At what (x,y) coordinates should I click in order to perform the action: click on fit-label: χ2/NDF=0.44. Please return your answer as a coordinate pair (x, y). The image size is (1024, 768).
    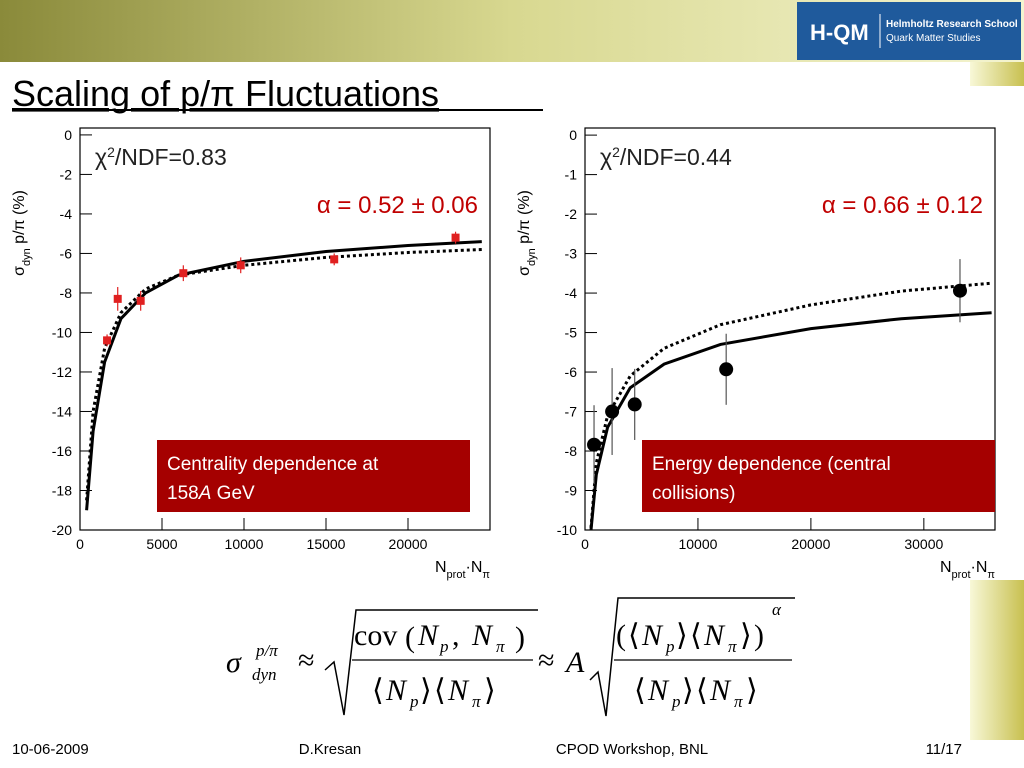
    Looking at the image, I should click on (666, 157).